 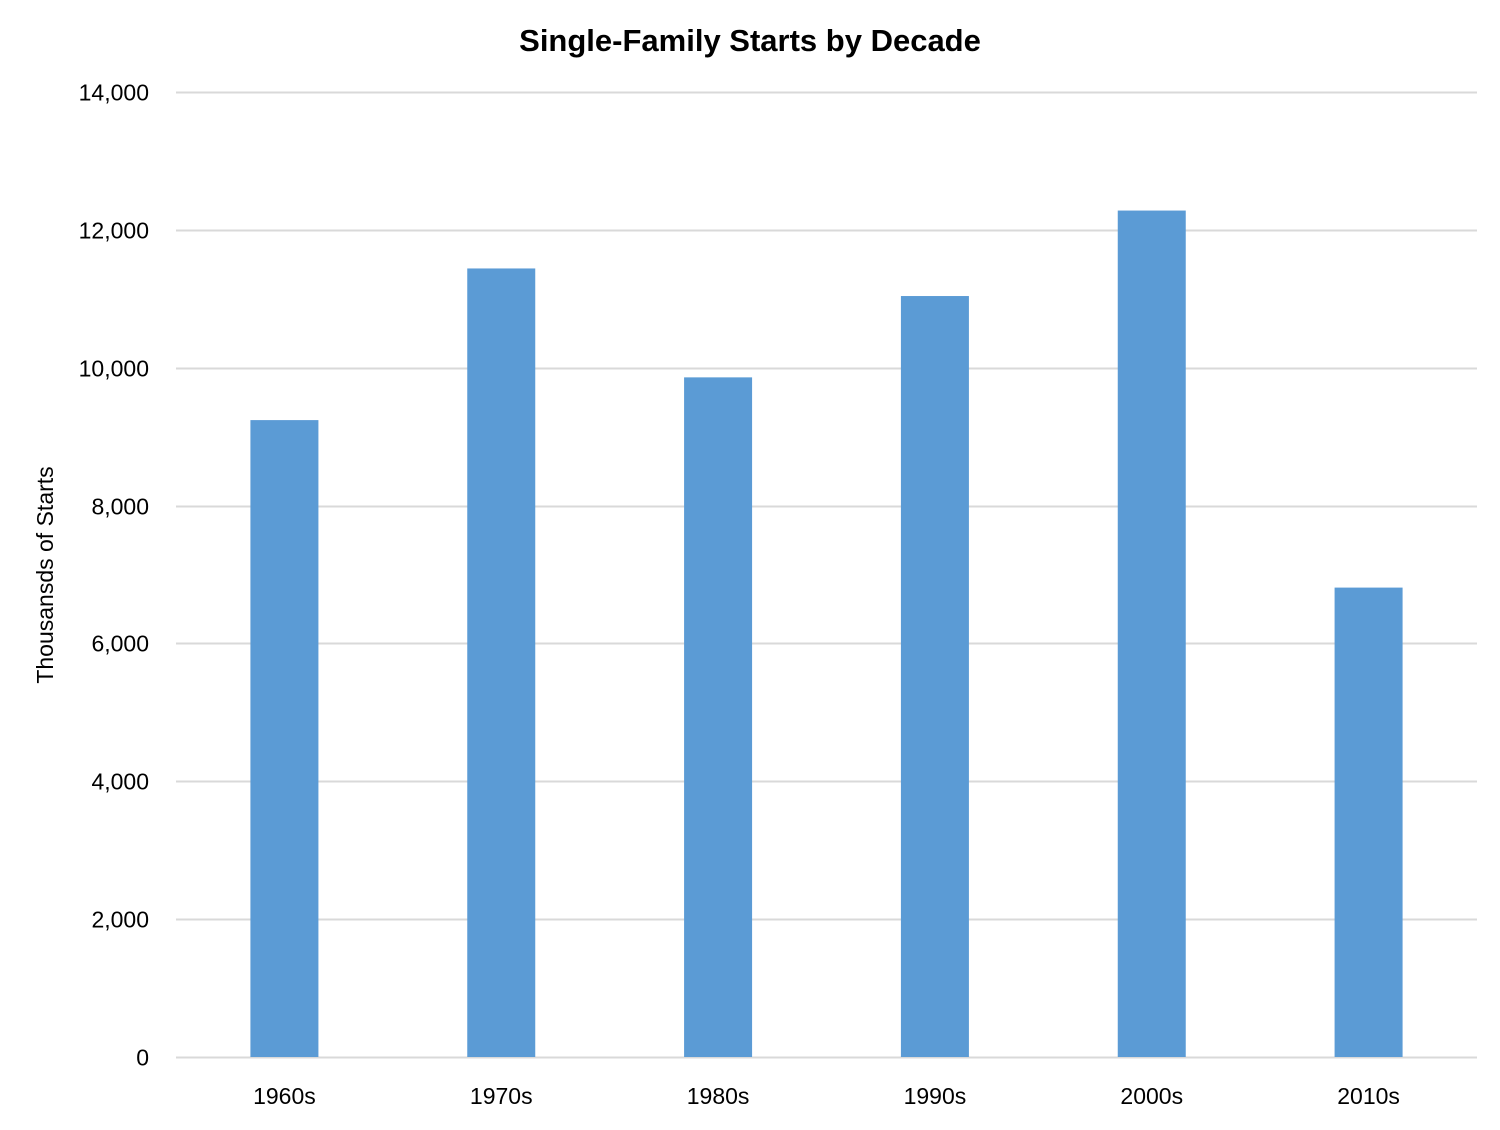 I want to click on y-axis-ticks: 0 2,000 4,000 6,000 8,000 10,000 12,000 14,000, so click(x=114, y=575).